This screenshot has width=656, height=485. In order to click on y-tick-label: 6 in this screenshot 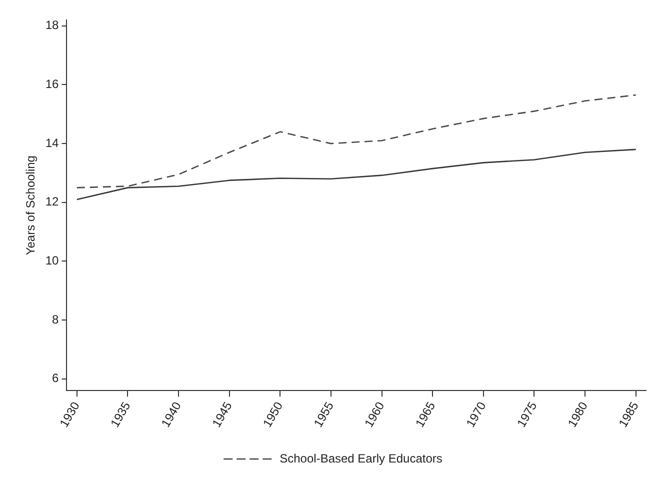, I will do `click(56, 378)`.